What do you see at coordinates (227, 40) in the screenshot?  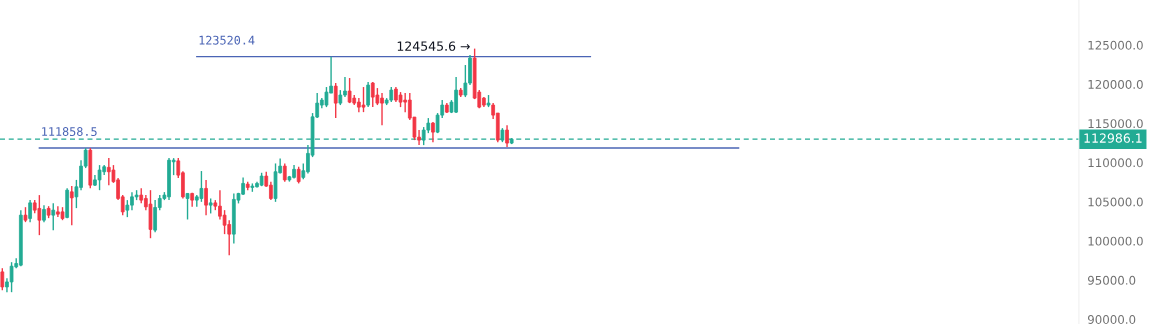 I see `series-label: 123520.4` at bounding box center [227, 40].